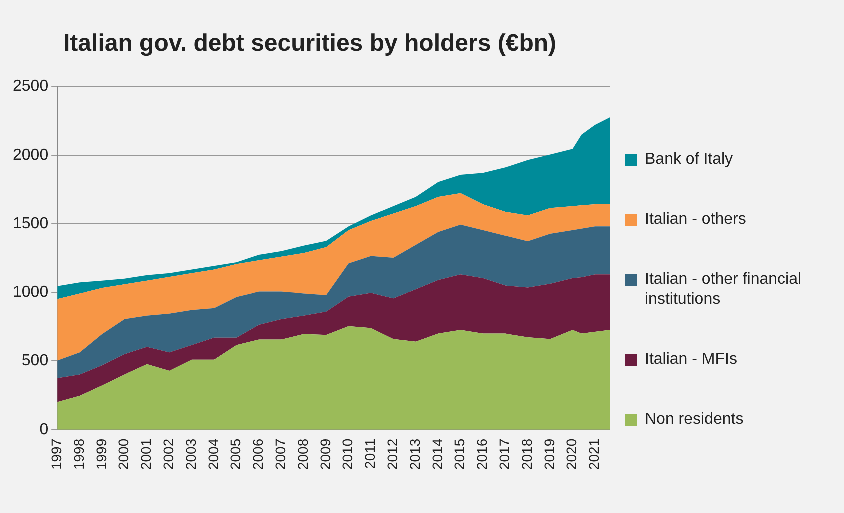 The width and height of the screenshot is (844, 513). Describe the element at coordinates (504, 454) in the screenshot. I see `x-tick-label: 2017` at that location.